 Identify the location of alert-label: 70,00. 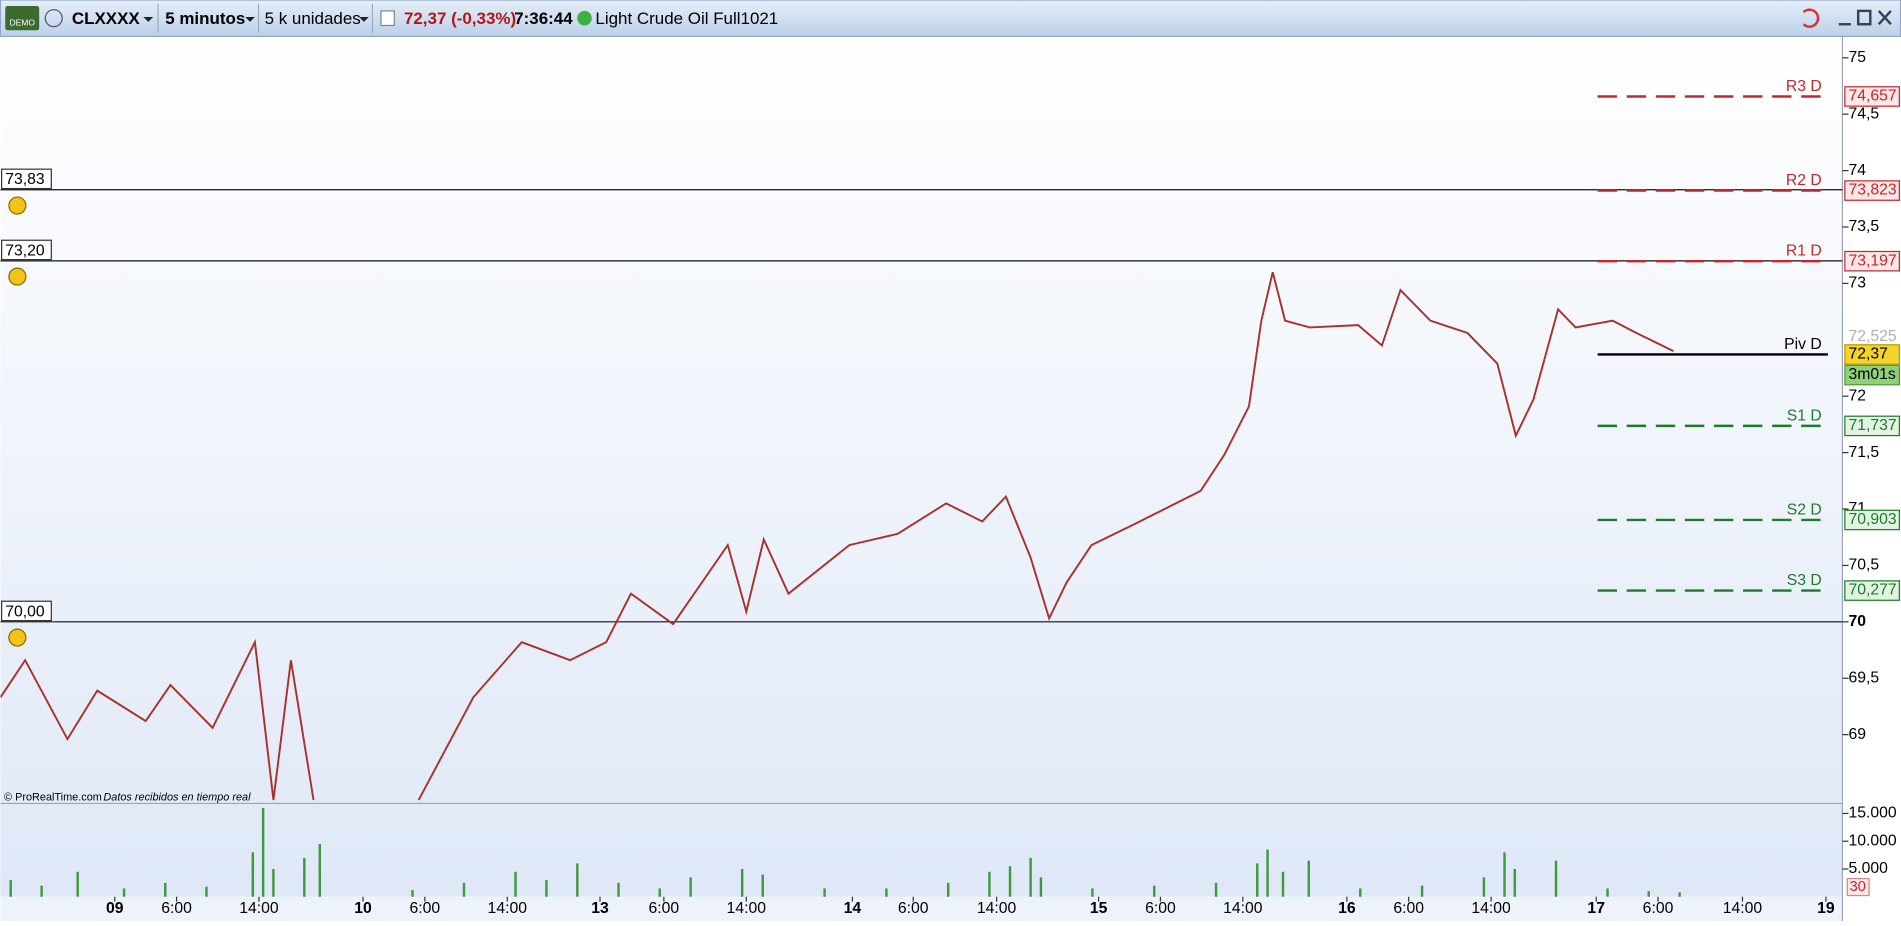
(25, 611).